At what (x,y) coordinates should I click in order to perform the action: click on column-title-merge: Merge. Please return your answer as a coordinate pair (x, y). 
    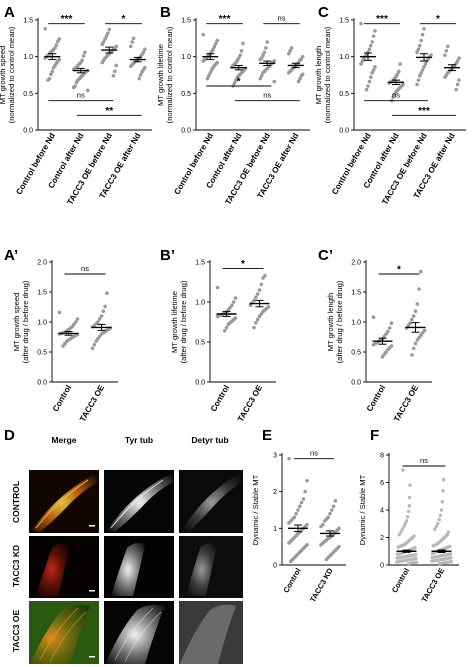
    Looking at the image, I should click on (63, 440).